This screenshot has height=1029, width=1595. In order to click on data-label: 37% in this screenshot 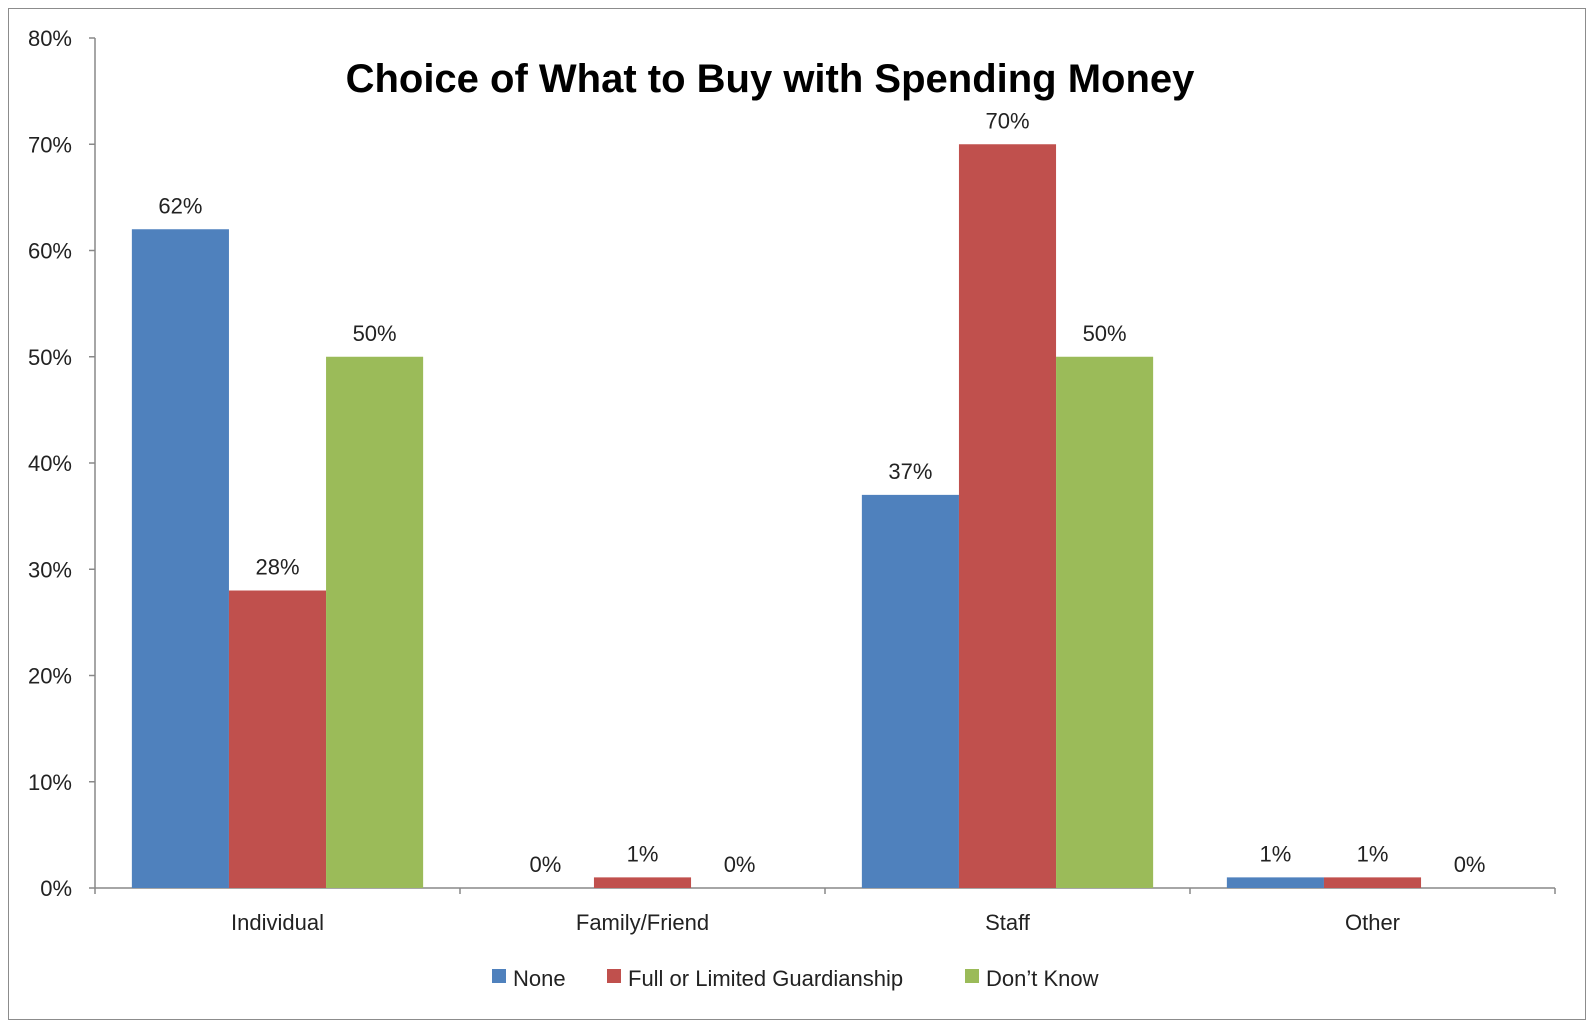, I will do `click(910, 471)`.